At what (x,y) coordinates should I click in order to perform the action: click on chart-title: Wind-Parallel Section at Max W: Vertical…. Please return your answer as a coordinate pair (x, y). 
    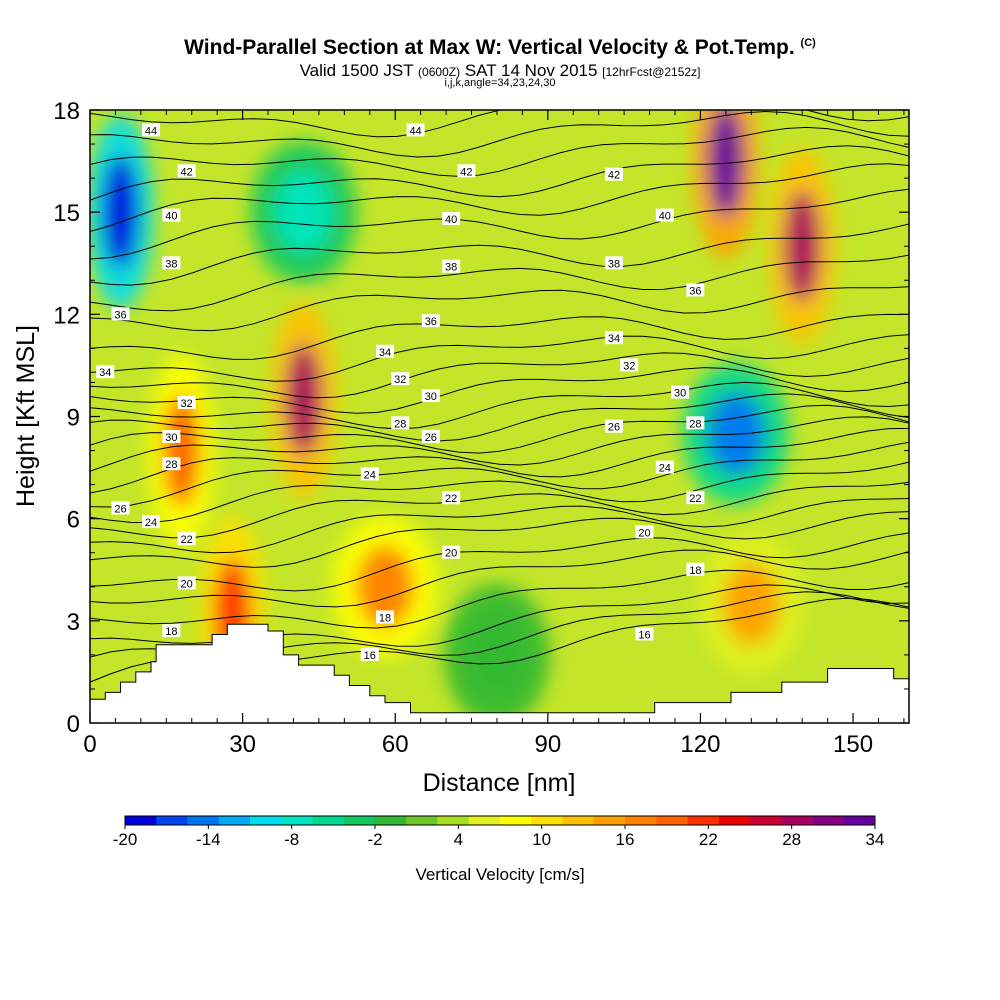
    Looking at the image, I should click on (500, 48).